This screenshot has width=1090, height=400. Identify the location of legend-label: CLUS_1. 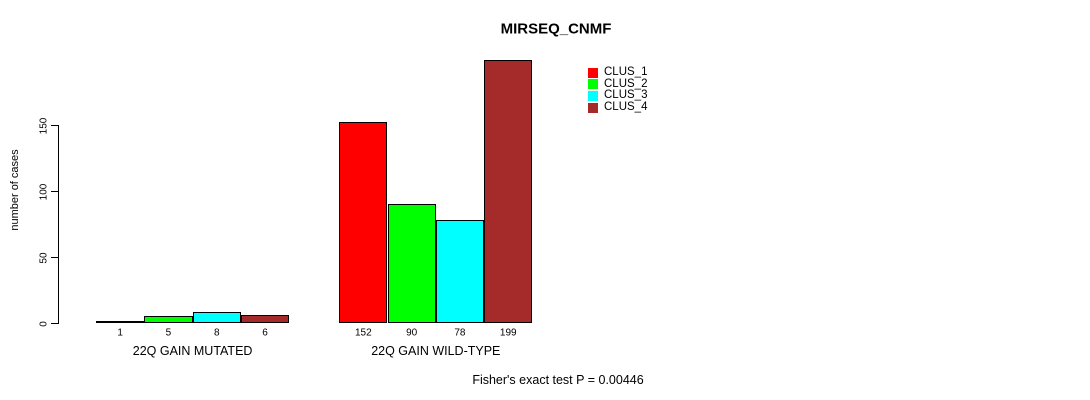
(626, 72).